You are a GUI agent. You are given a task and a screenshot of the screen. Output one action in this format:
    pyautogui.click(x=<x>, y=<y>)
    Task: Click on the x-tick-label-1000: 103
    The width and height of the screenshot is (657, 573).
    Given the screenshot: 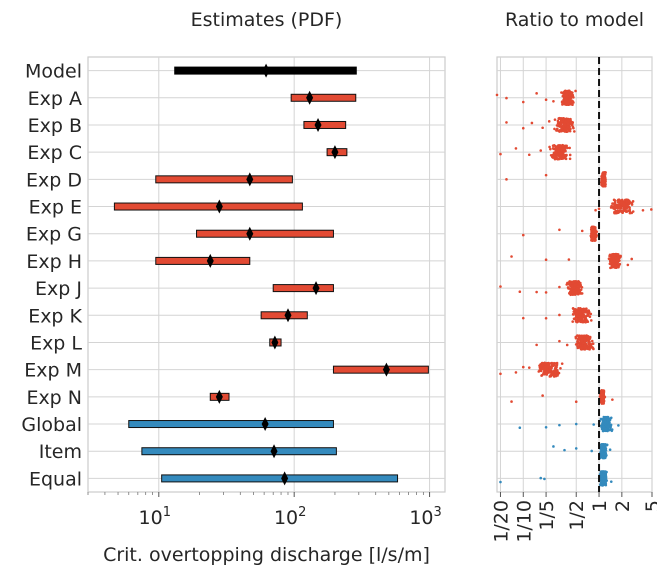 What is the action you would take?
    pyautogui.click(x=425, y=517)
    